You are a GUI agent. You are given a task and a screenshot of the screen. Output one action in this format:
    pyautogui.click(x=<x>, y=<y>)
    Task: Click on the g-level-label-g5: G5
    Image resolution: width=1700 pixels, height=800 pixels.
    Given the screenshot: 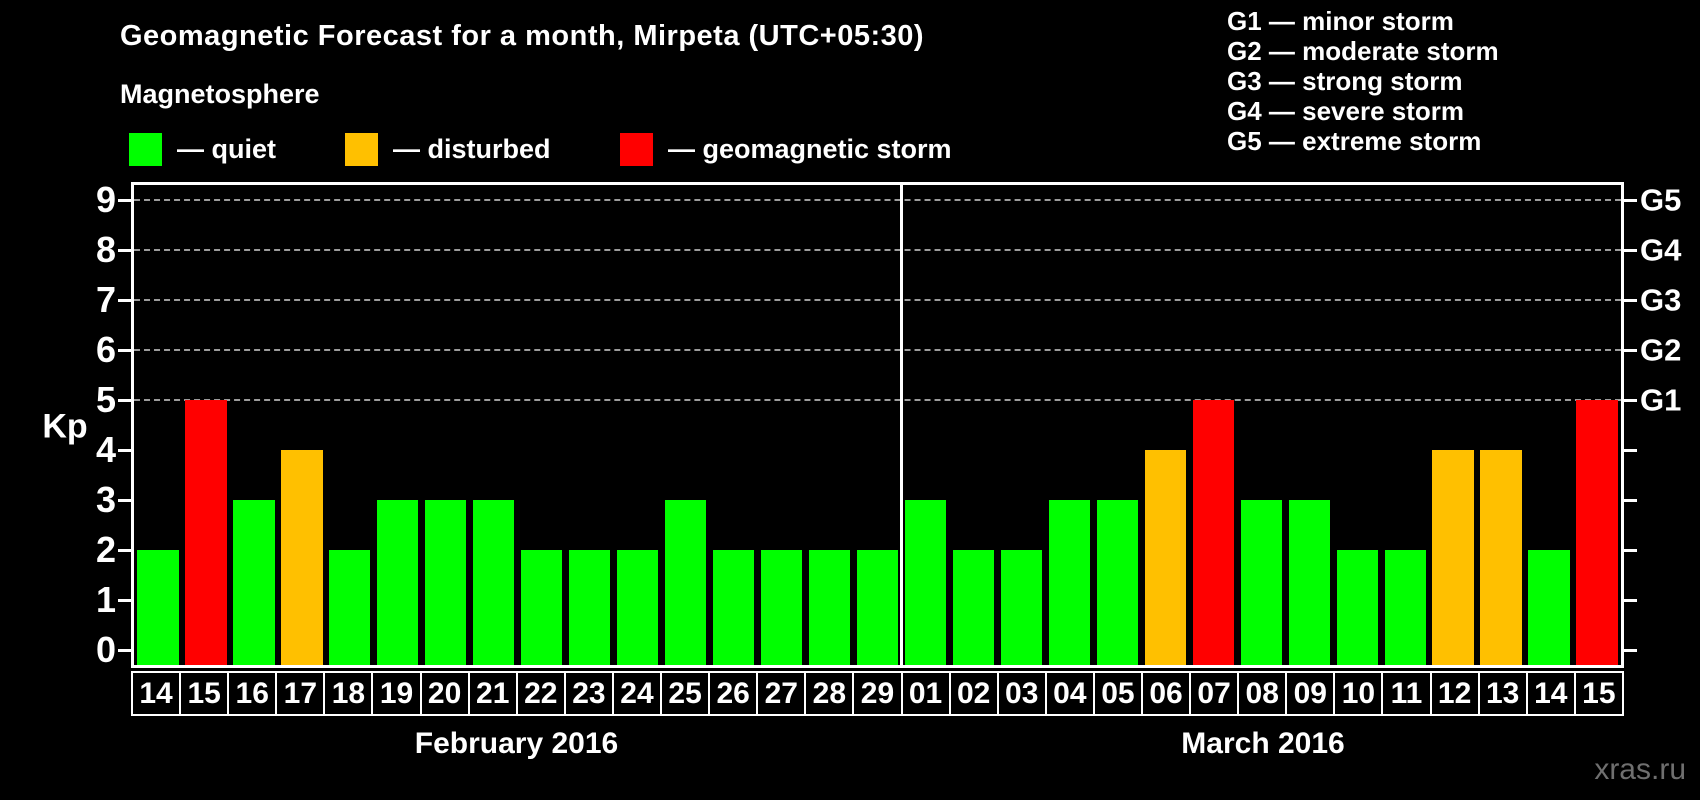 What is the action you would take?
    pyautogui.click(x=1661, y=200)
    